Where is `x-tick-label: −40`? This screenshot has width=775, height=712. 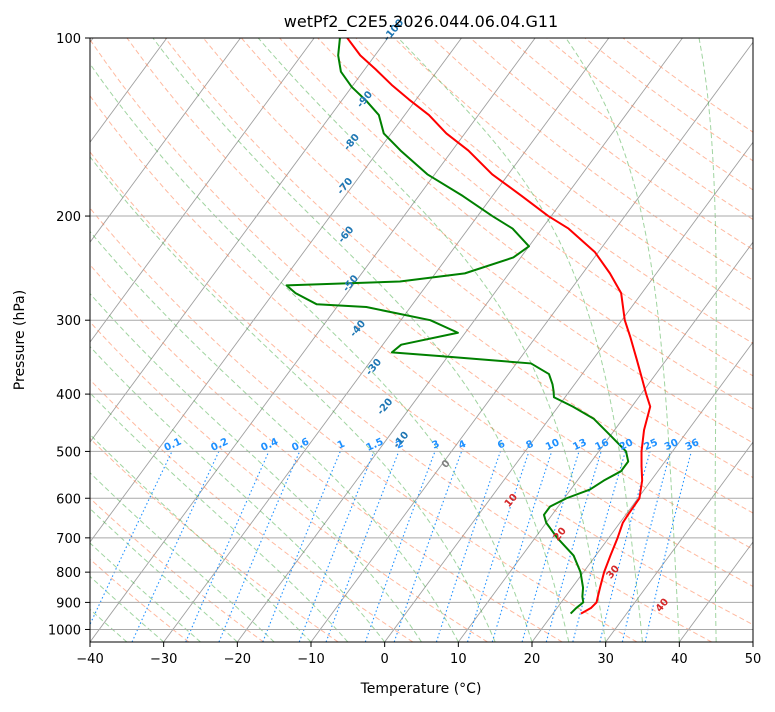 x-tick-label: −40 is located at coordinates (89, 659).